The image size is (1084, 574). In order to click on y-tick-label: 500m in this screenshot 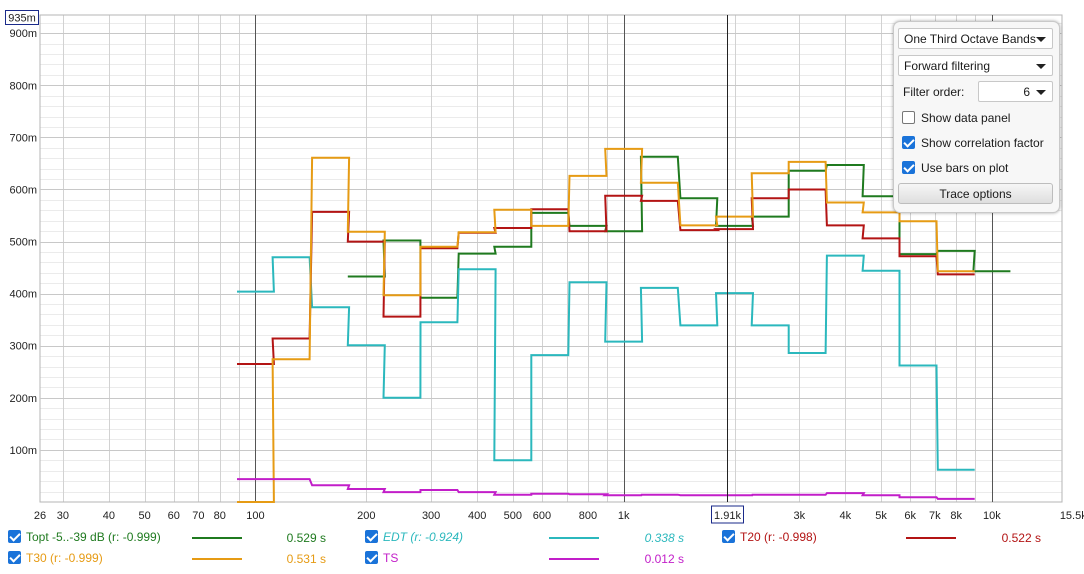, I will do `click(23, 243)`.